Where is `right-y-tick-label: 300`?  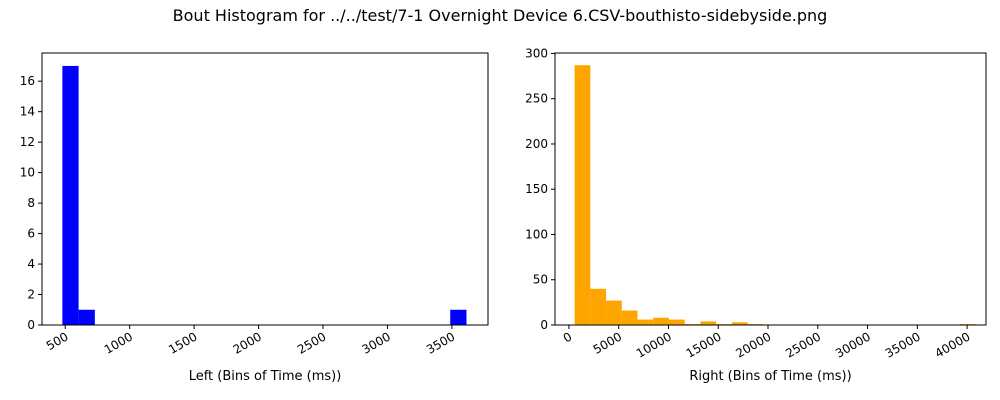
right-y-tick-label: 300 is located at coordinates (536, 53).